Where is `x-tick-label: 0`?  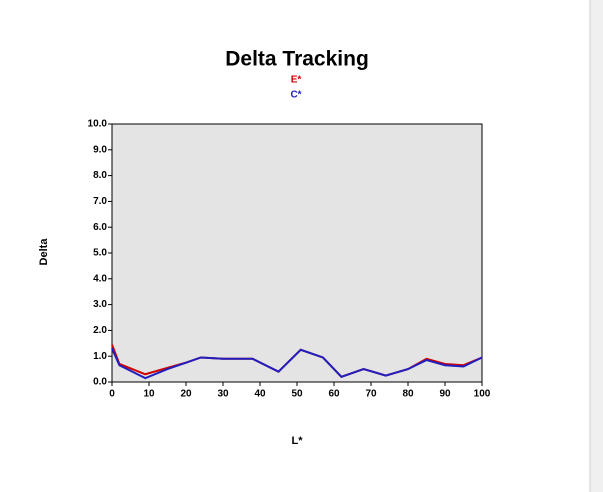
x-tick-label: 0 is located at coordinates (112, 394).